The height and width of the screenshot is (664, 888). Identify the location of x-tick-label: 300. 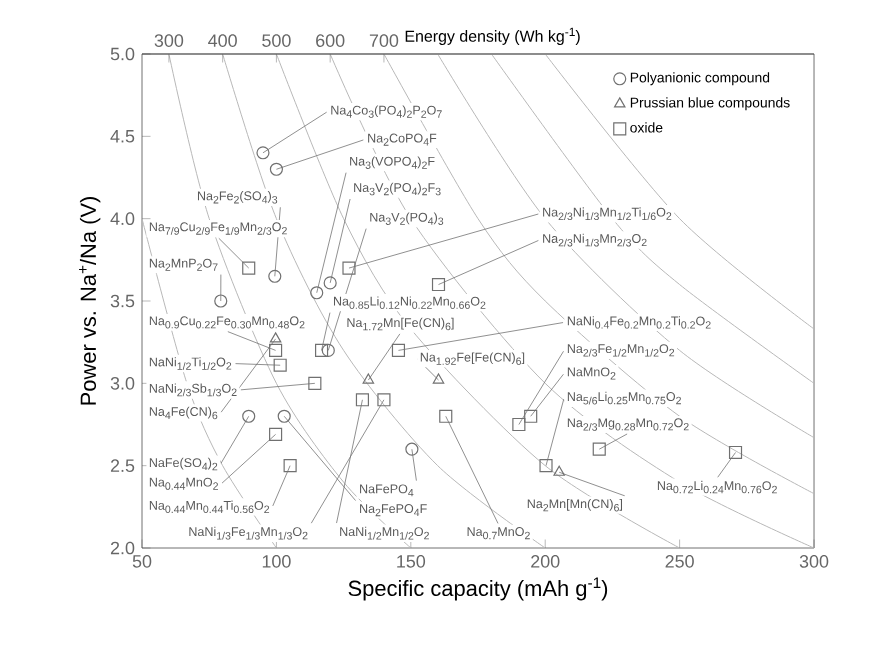
(814, 561).